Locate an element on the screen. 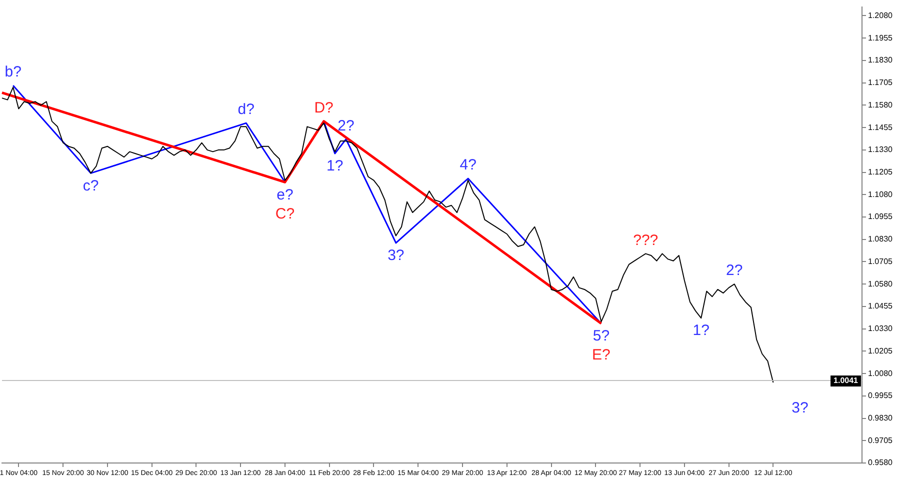  annotation: E? is located at coordinates (601, 355).